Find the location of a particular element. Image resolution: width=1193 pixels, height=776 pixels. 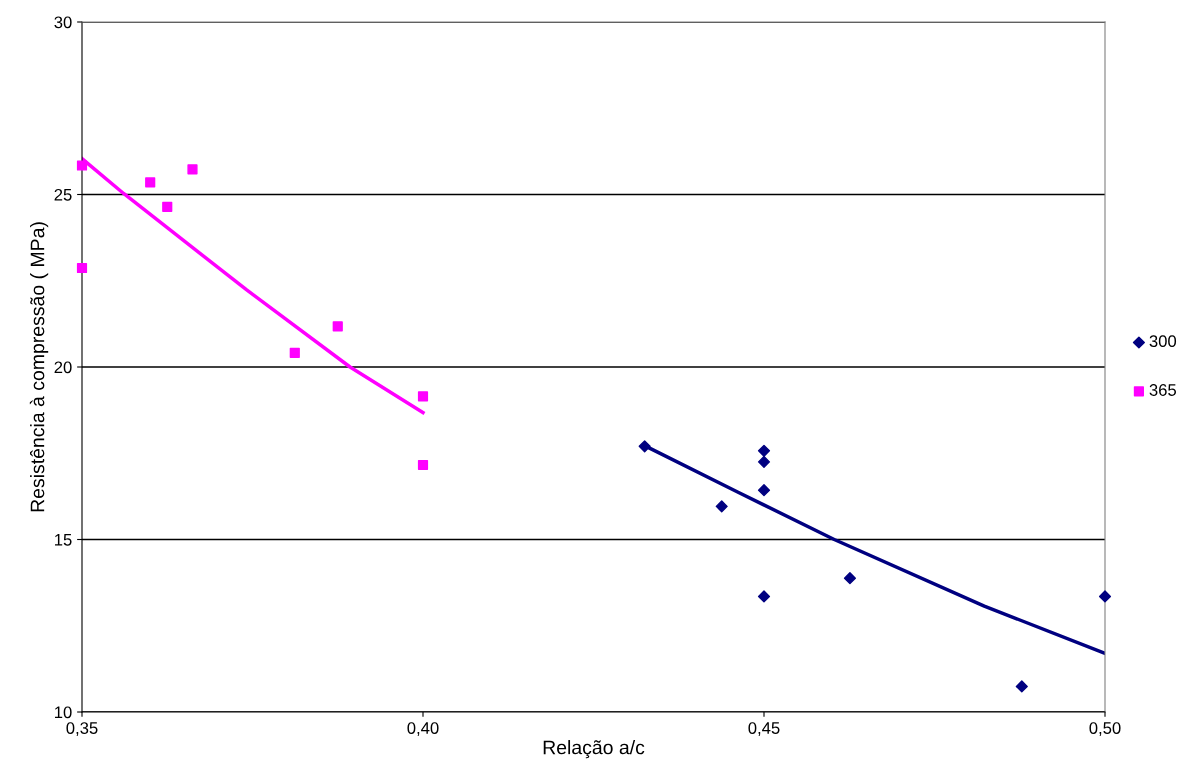

y-tick-label: 30 is located at coordinates (63, 22).